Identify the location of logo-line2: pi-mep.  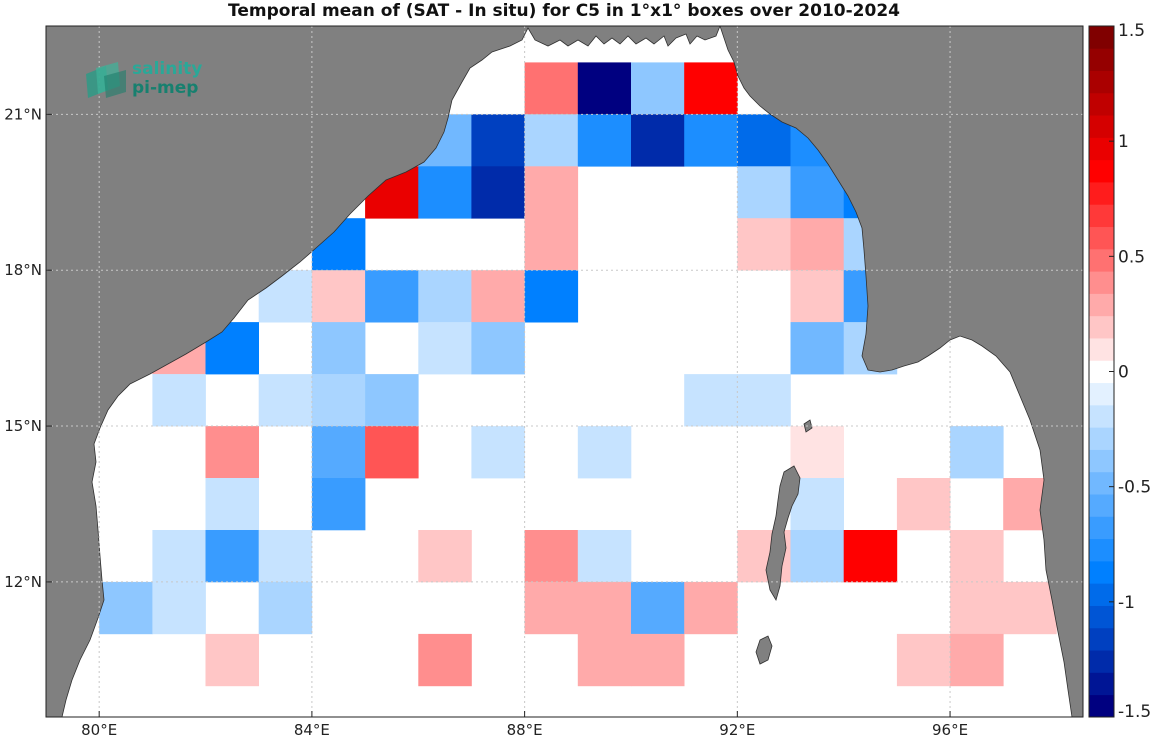
(165, 88).